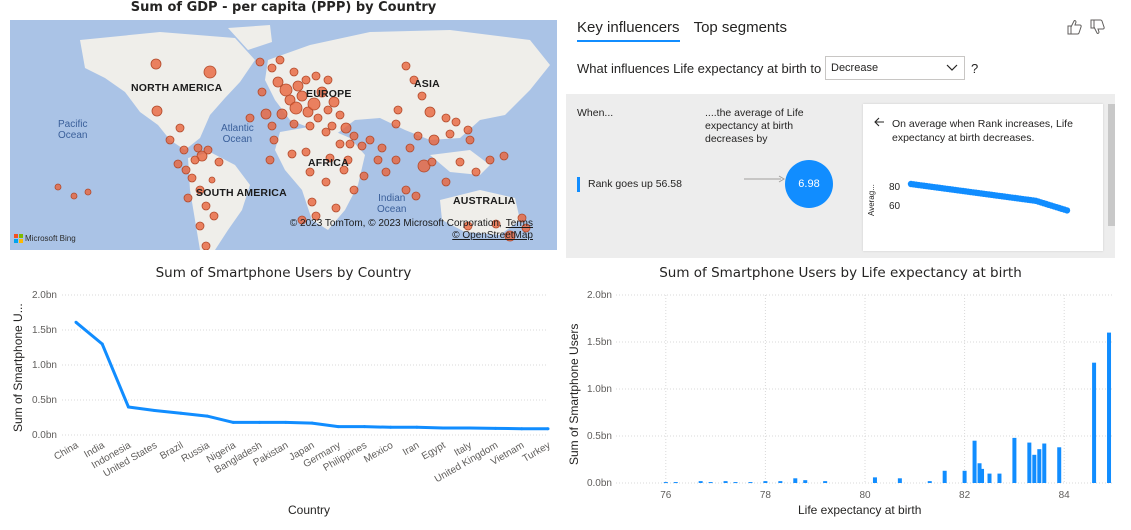 This screenshot has width=1131, height=530. What do you see at coordinates (1111, 165) in the screenshot?
I see `ki-scrollbar` at bounding box center [1111, 165].